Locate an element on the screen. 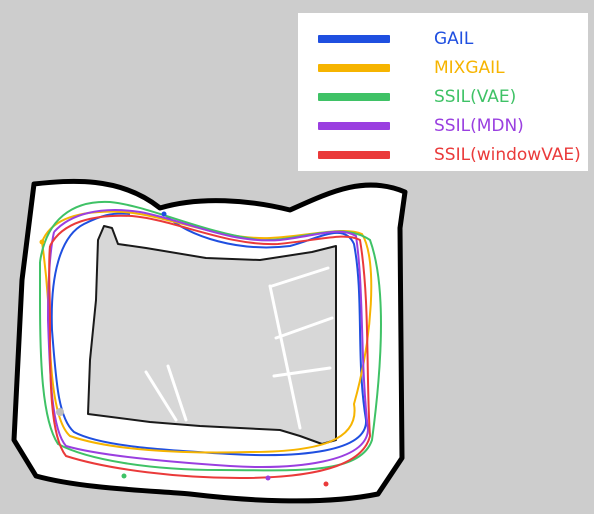  goal-marker-gail is located at coordinates (164, 214).